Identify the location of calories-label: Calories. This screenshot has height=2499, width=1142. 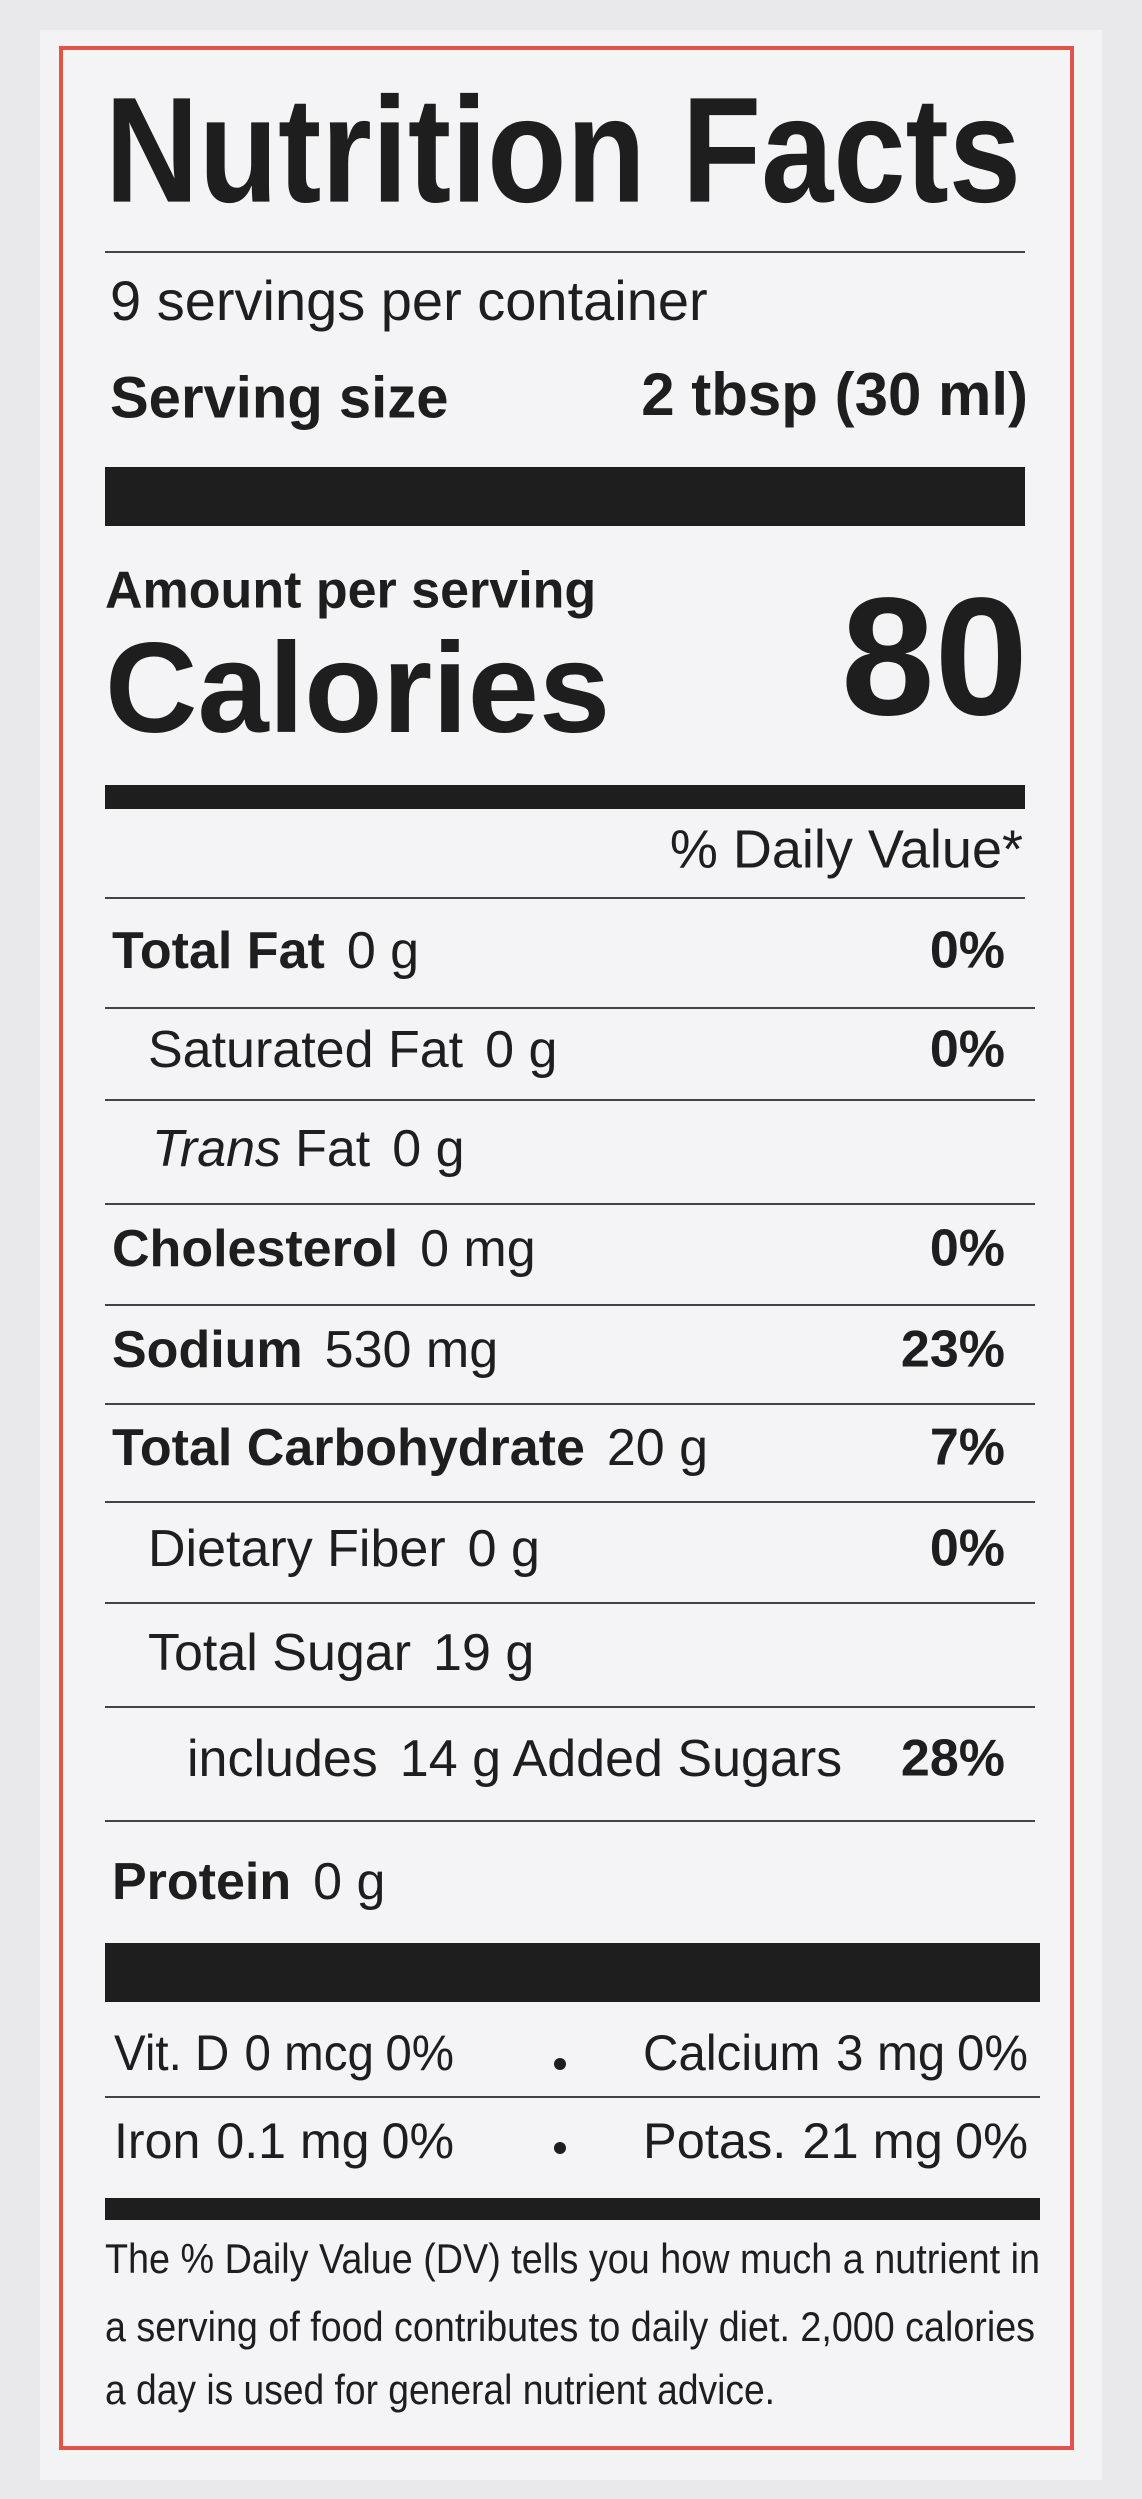
(357, 688).